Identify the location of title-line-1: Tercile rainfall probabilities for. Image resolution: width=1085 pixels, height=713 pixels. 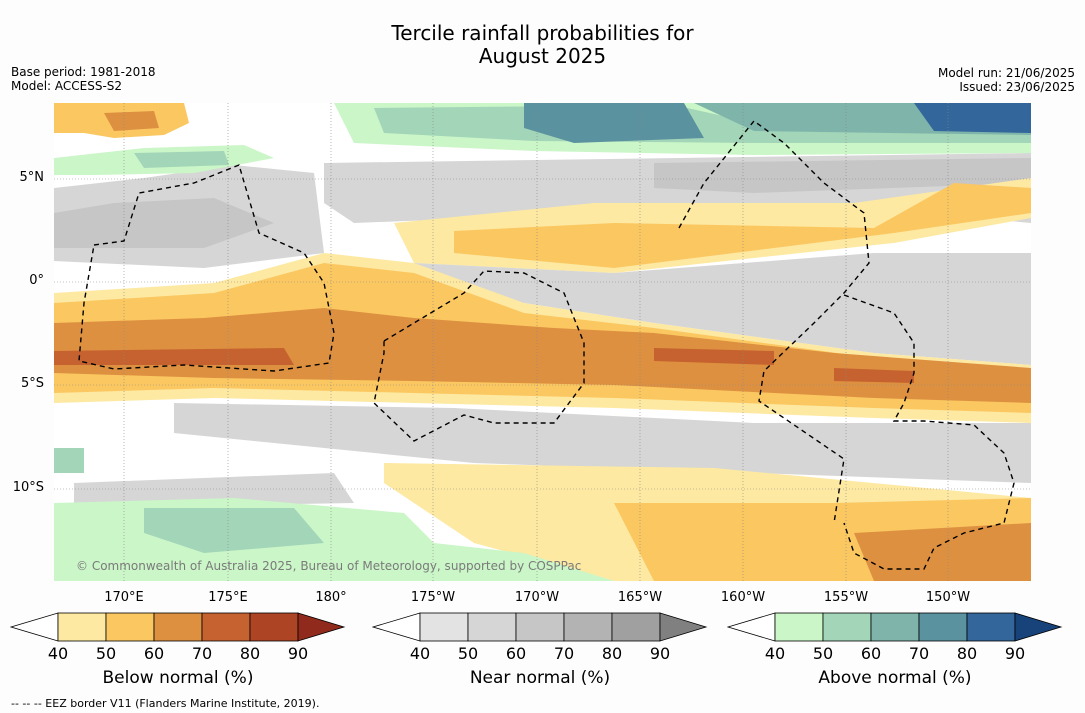
(542, 33).